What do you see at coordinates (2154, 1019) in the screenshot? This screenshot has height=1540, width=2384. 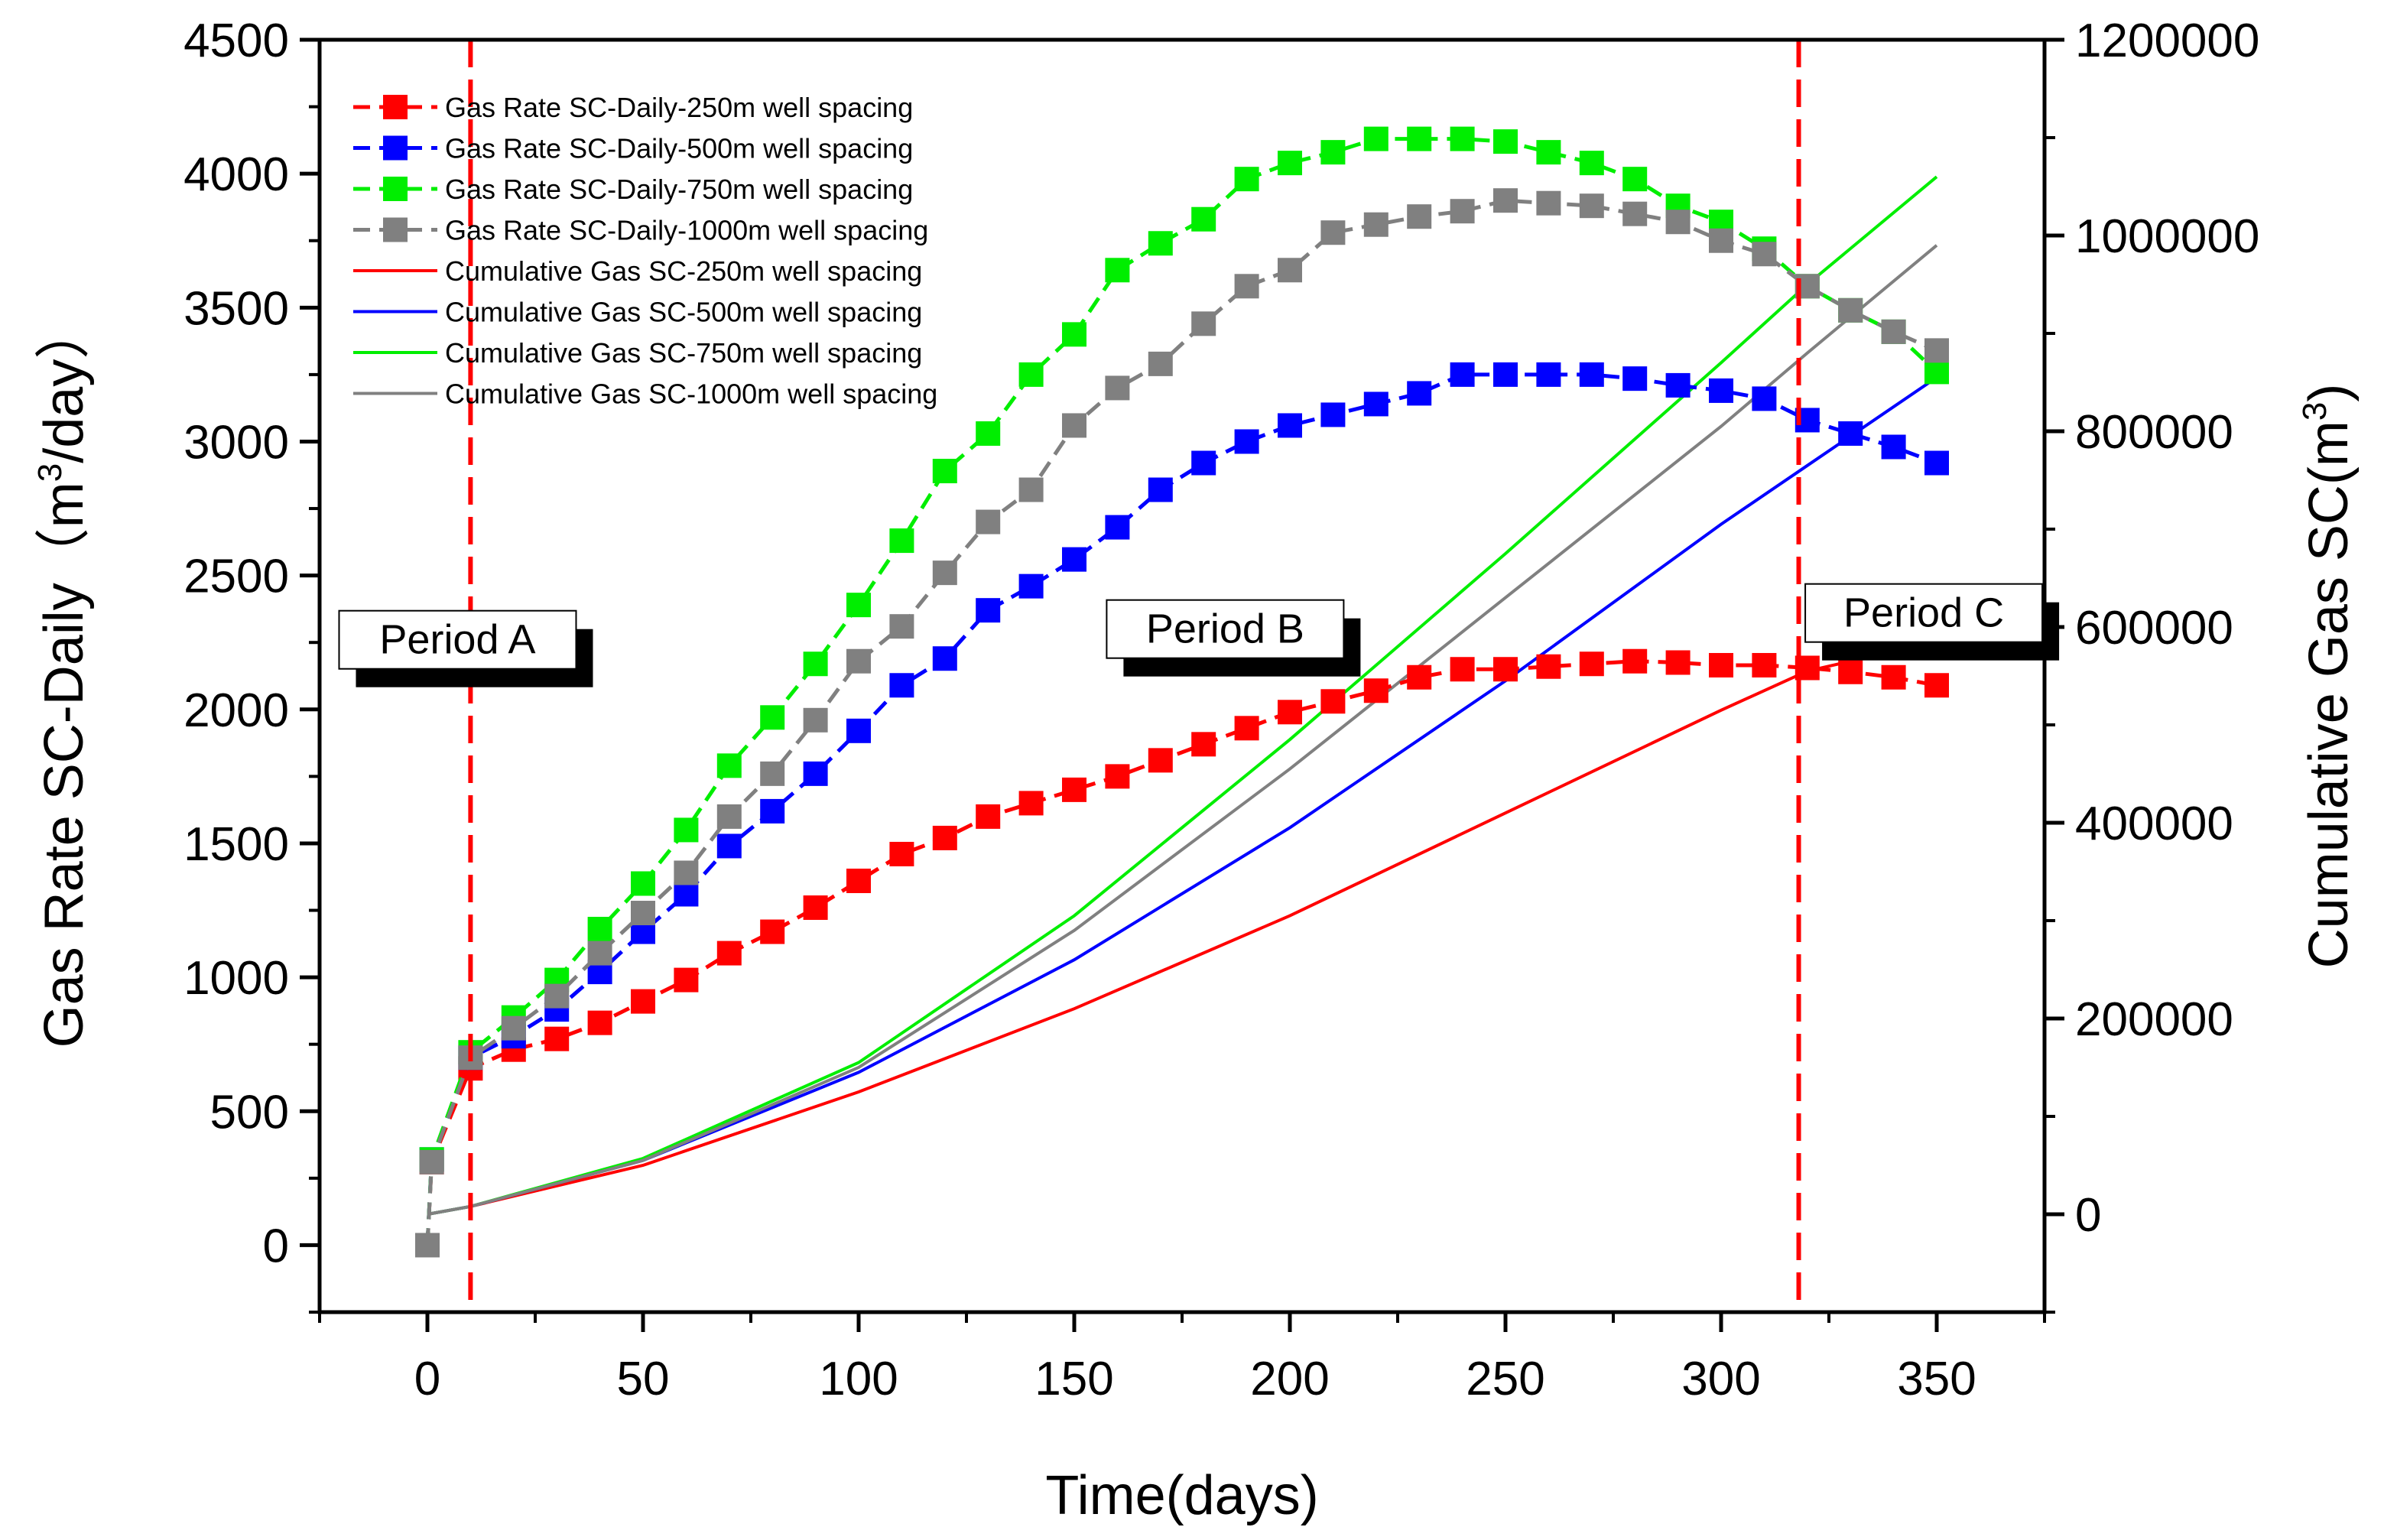 I see `y2-tick-label: 200000` at bounding box center [2154, 1019].